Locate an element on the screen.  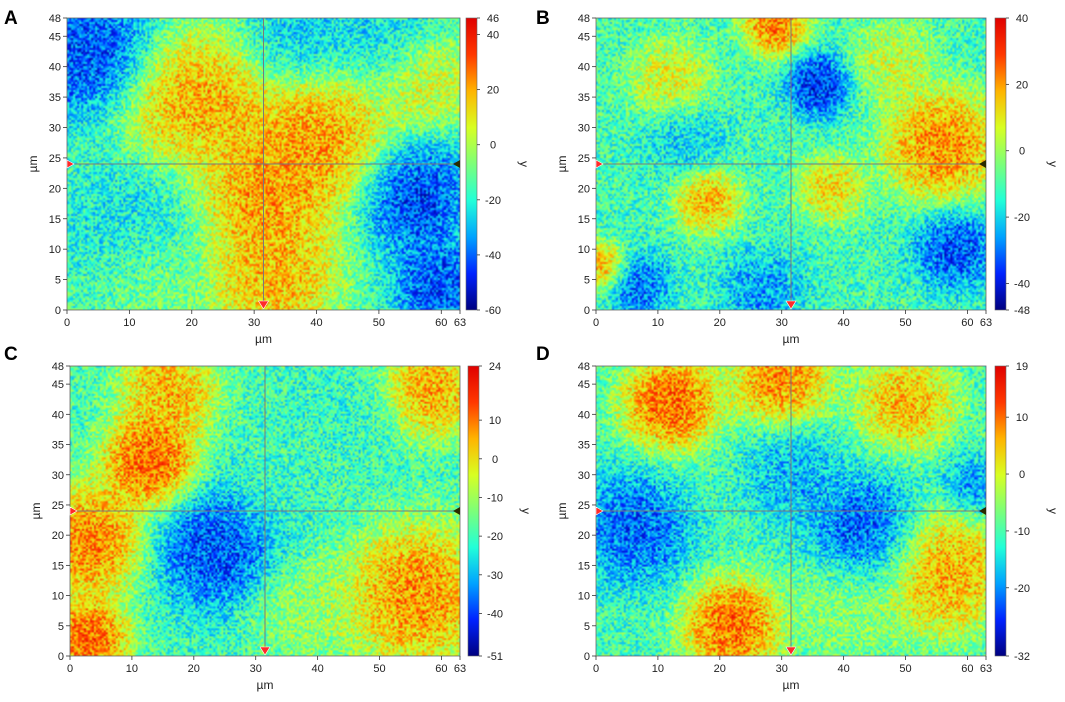
colorbar-tick-label: -60 is located at coordinates (493, 311).